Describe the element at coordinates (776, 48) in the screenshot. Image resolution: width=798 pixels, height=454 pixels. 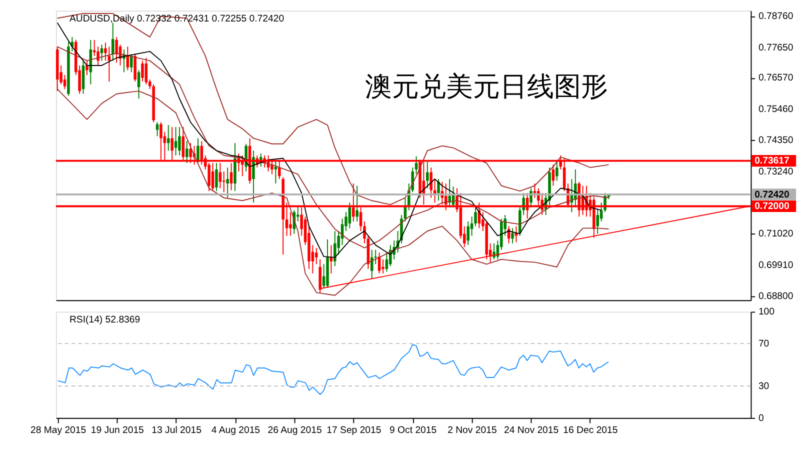
I see `y-tick-label: 0.77650` at that location.